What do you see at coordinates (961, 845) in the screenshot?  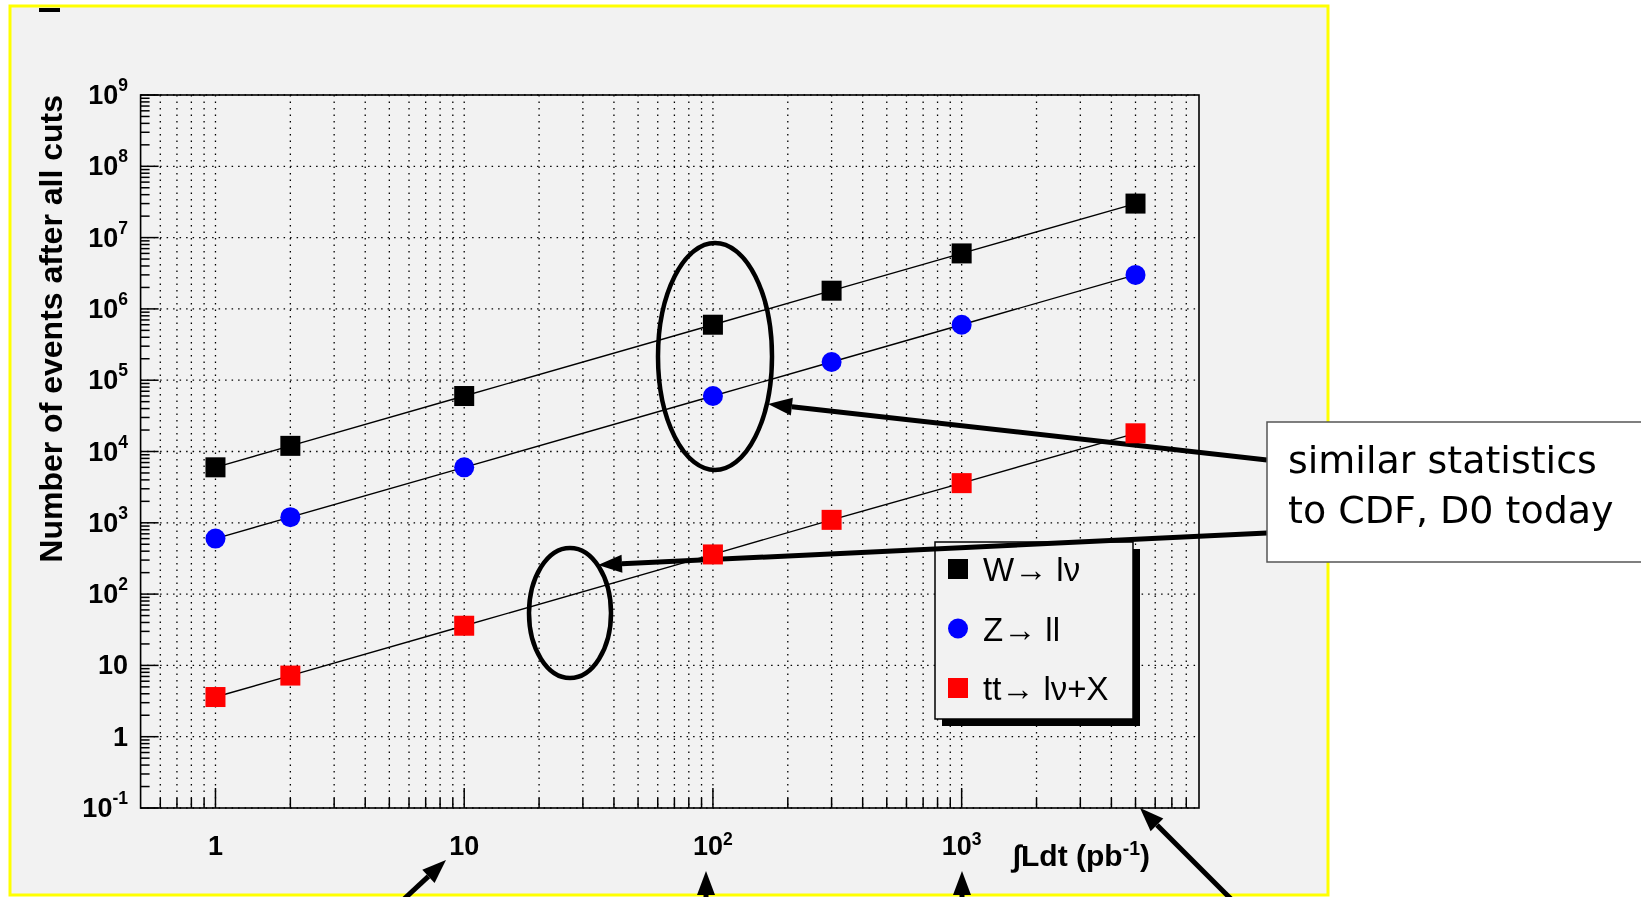 I see `x-tick-label: 10$^{3}$` at bounding box center [961, 845].